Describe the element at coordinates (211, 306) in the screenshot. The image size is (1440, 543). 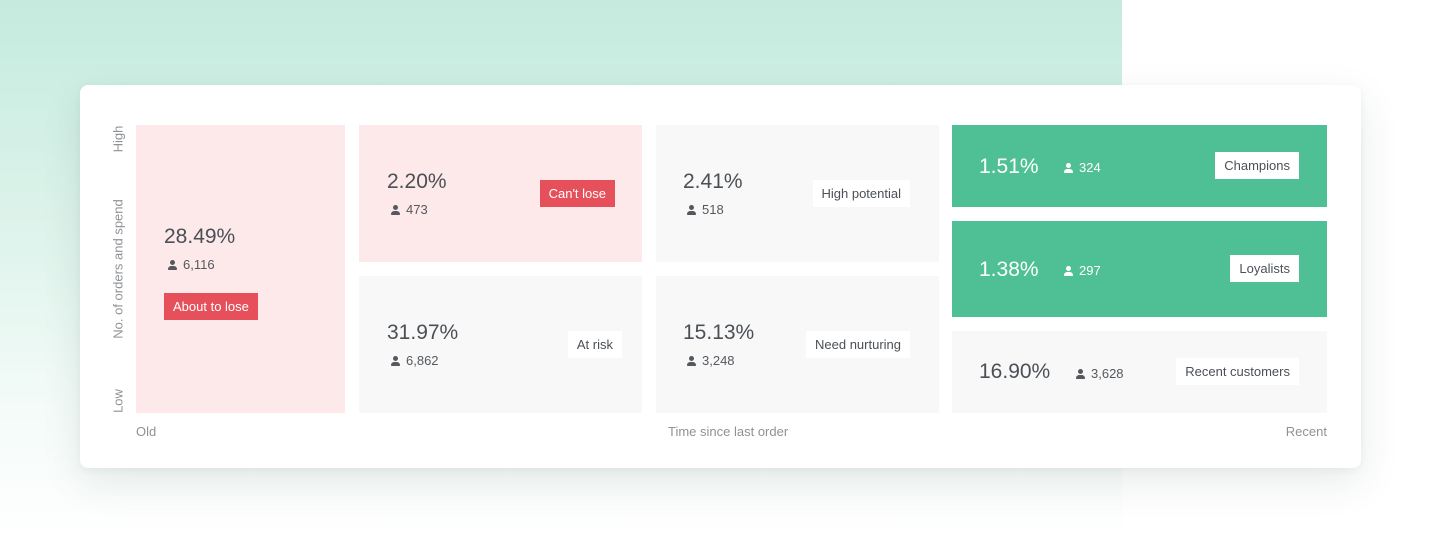
I see `segment-label: About to lose` at that location.